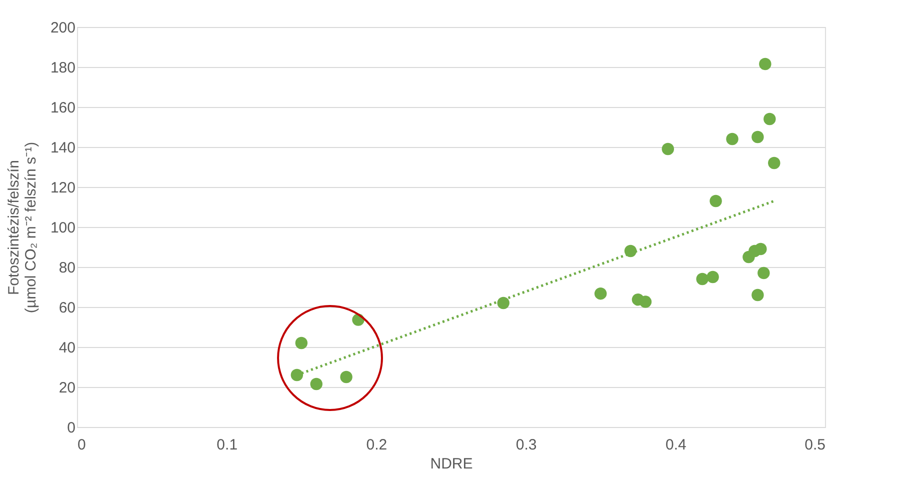 The height and width of the screenshot is (499, 909). I want to click on x-tick-label: 0, so click(82, 445).